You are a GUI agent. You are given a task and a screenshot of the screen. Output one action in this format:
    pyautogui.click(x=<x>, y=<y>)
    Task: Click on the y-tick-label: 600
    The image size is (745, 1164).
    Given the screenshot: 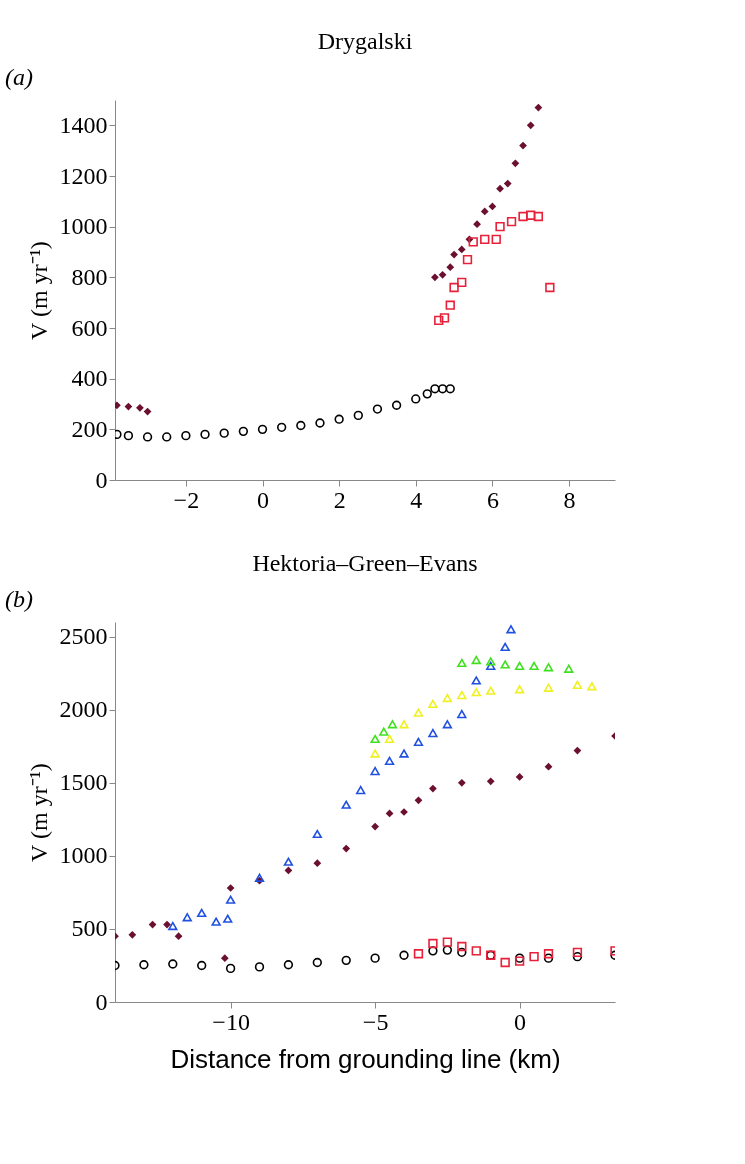 What is the action you would take?
    pyautogui.click(x=89, y=327)
    